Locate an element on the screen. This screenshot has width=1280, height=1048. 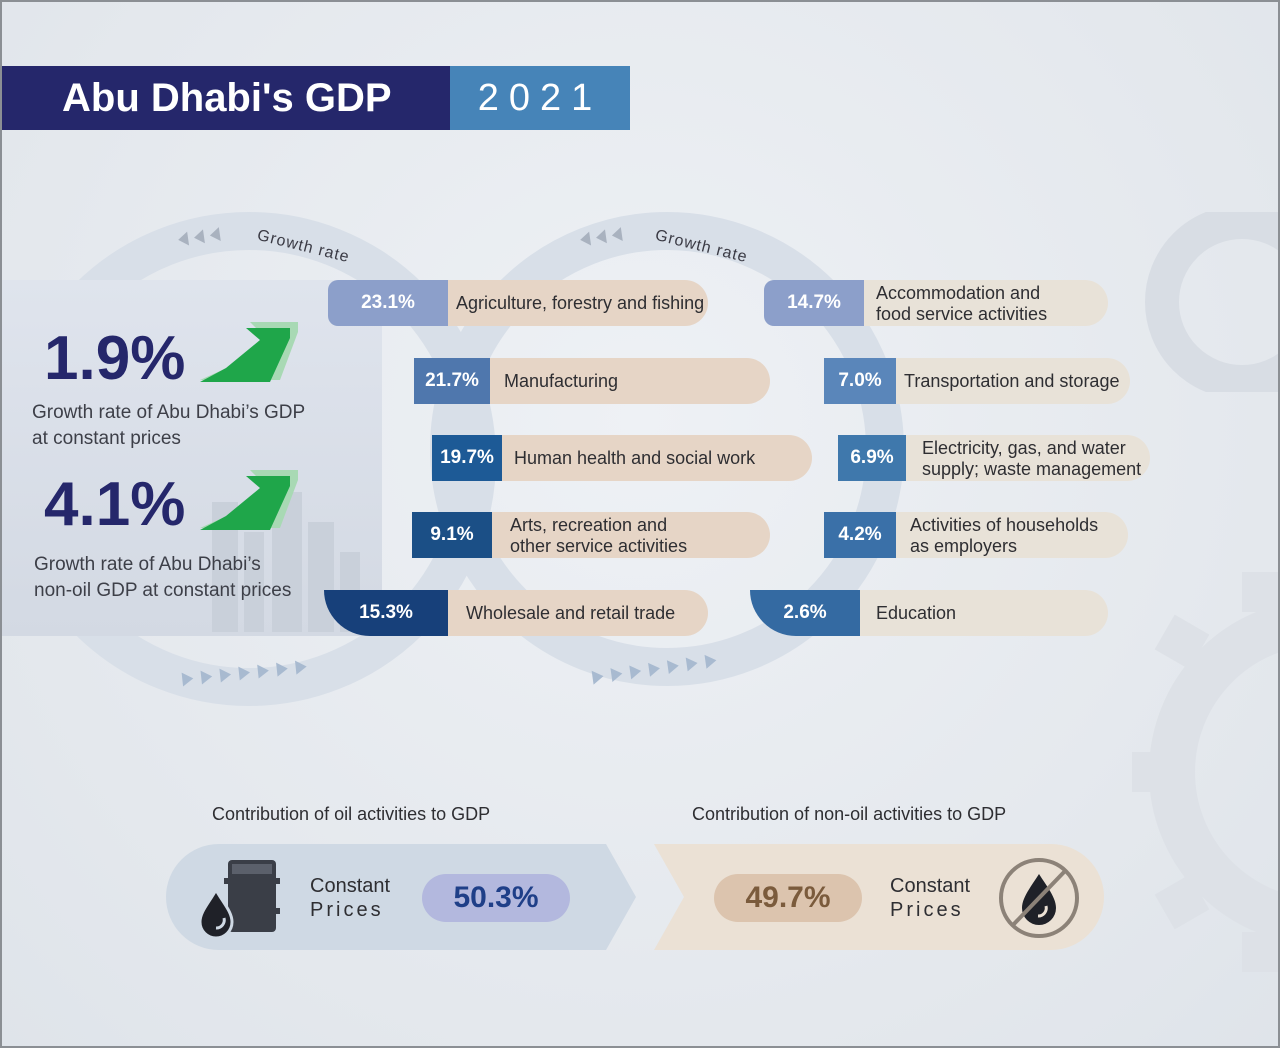
sector-label-left-3: Human health and social work is located at coordinates (655, 458).